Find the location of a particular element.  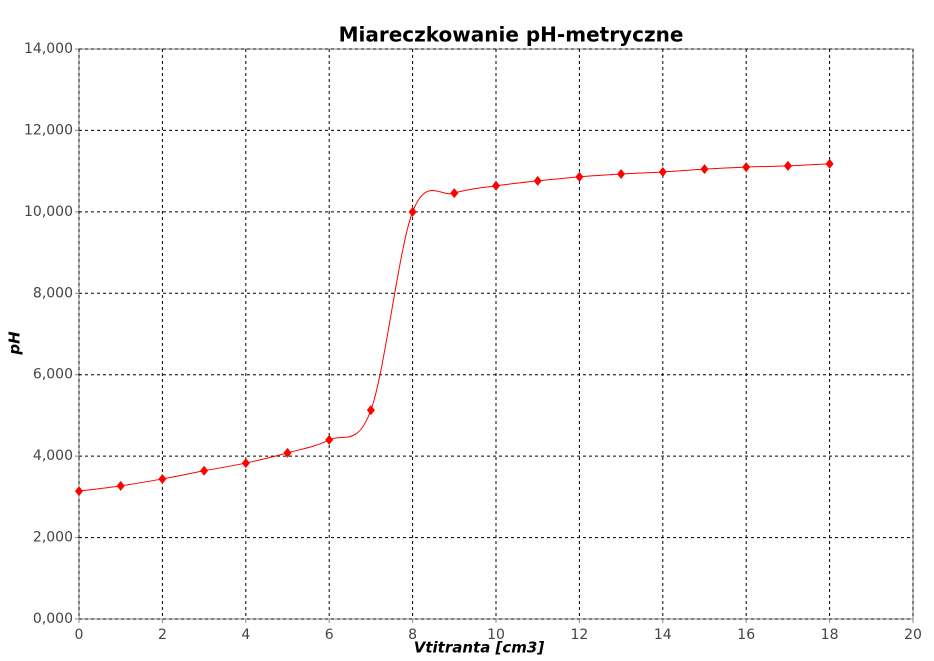

x-tick-label: 20 is located at coordinates (913, 635).